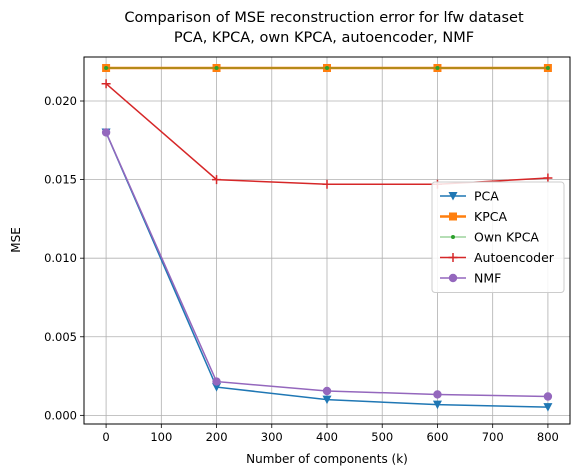 This screenshot has width=584, height=476. What do you see at coordinates (506, 237) in the screenshot?
I see `legend-label-own-kpca: Own KPCA` at bounding box center [506, 237].